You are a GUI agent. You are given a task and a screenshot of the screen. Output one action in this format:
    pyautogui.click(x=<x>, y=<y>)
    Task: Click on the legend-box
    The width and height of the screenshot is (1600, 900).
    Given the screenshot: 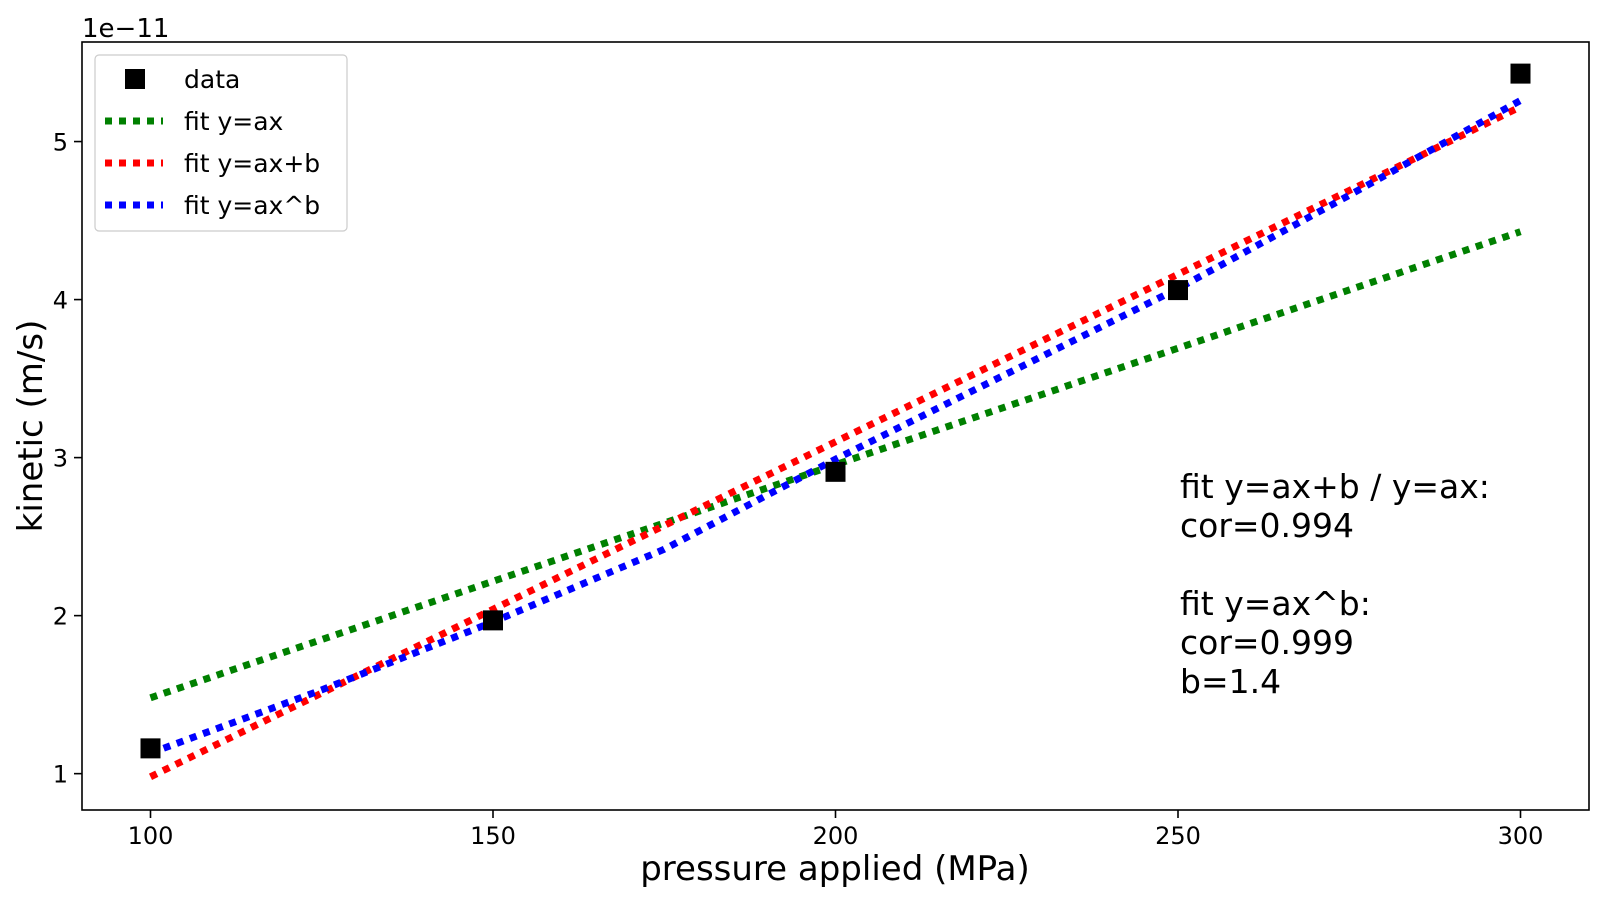 What is the action you would take?
    pyautogui.click(x=221, y=143)
    